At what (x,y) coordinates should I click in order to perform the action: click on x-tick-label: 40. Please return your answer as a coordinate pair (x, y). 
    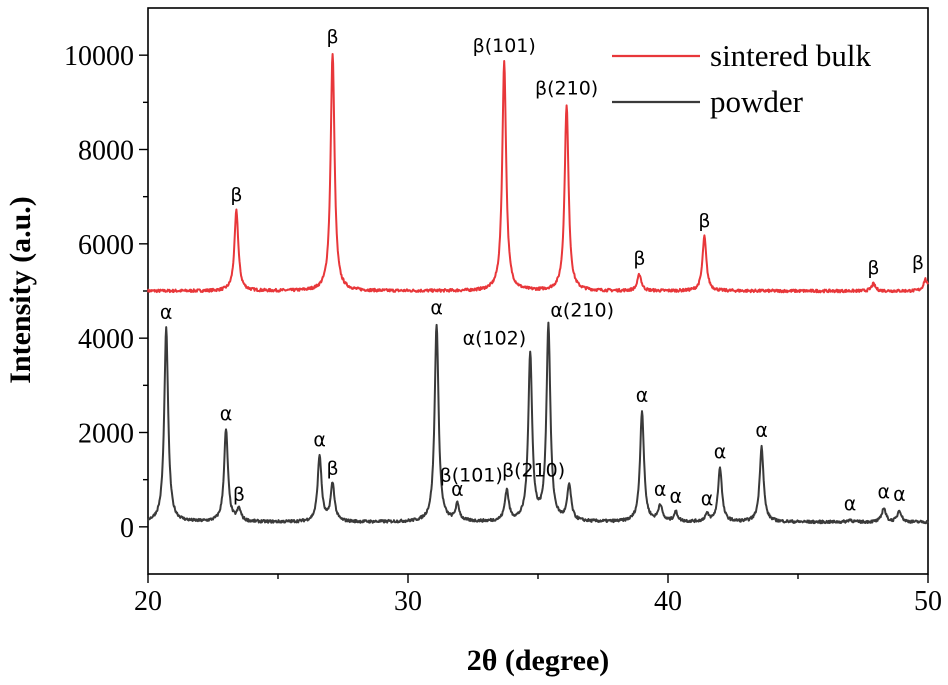
    Looking at the image, I should click on (668, 601).